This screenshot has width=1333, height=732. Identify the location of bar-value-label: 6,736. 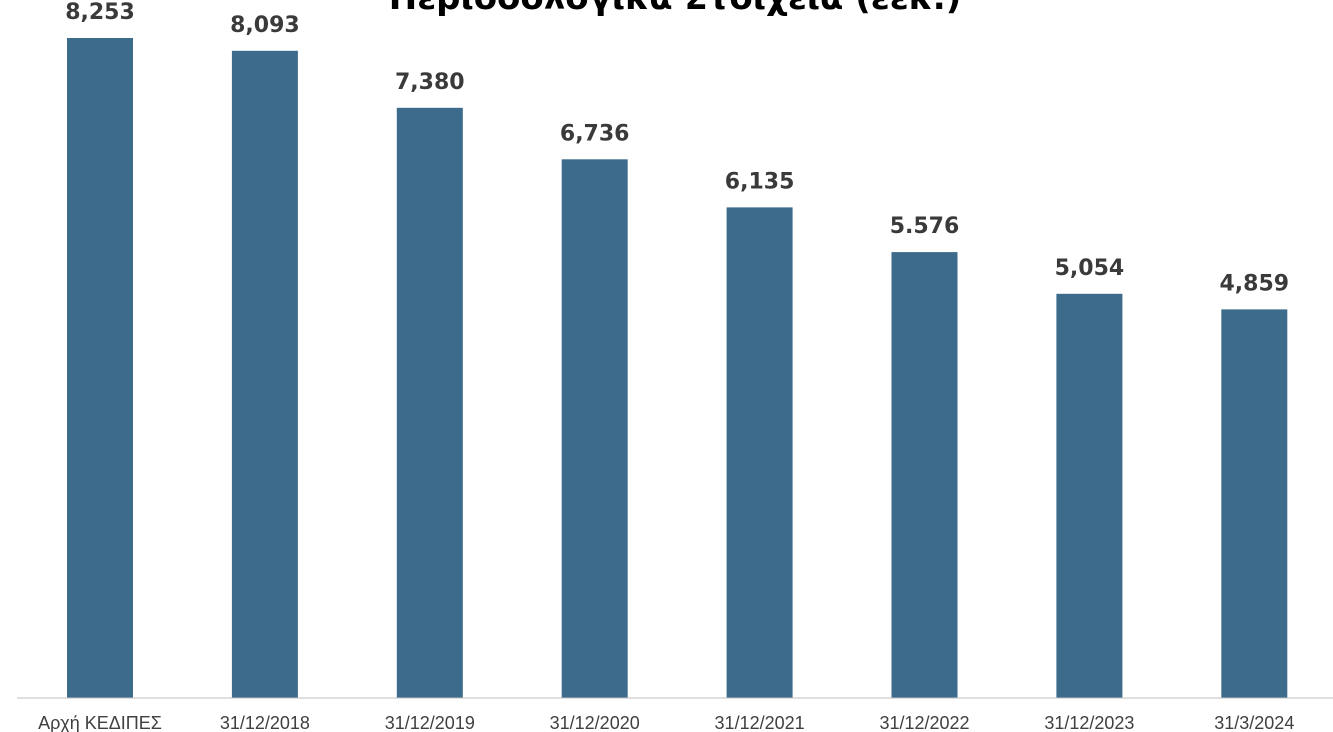
(595, 133).